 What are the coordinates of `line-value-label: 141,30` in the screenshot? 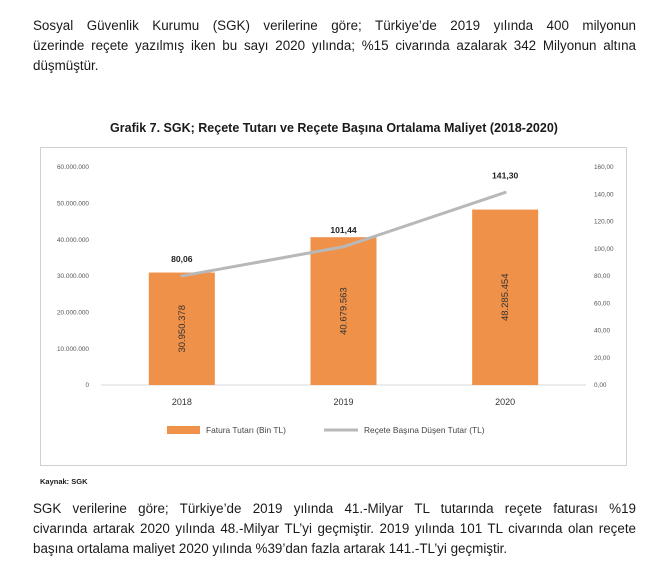 It's located at (505, 175).